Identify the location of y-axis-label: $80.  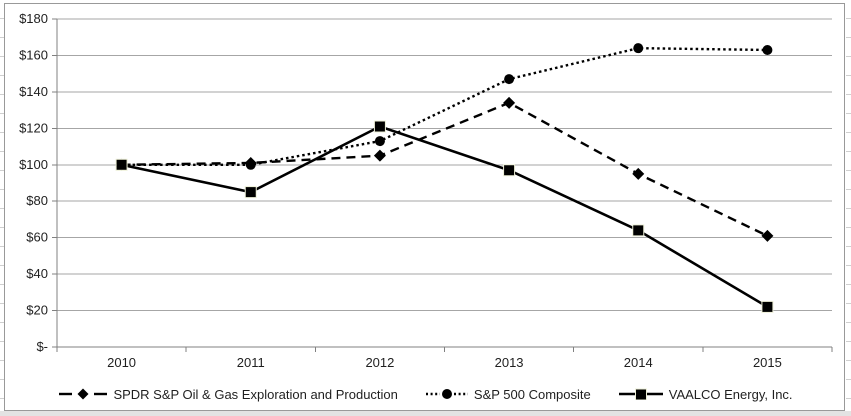
(37, 200).